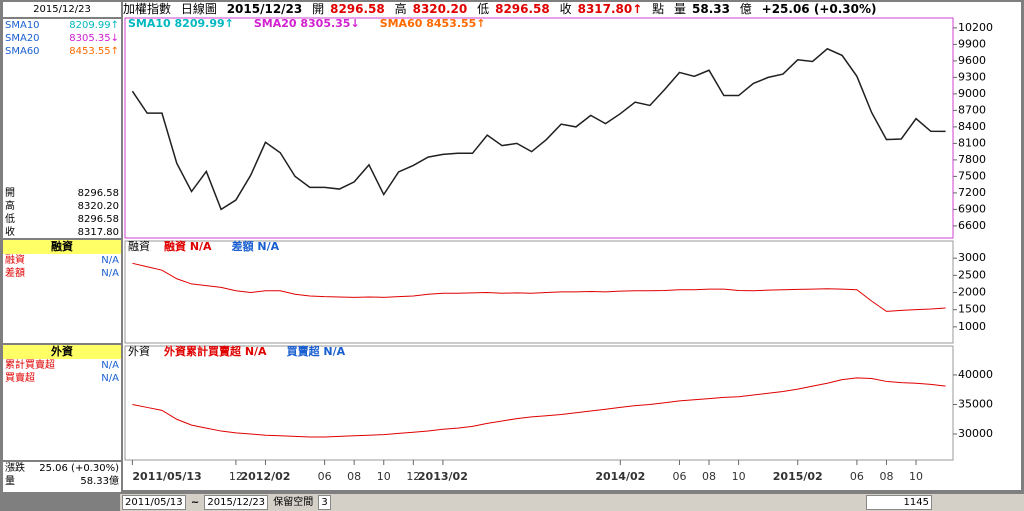 Image resolution: width=1024 pixels, height=511 pixels. I want to click on row-value: 8317.80, so click(98, 232).